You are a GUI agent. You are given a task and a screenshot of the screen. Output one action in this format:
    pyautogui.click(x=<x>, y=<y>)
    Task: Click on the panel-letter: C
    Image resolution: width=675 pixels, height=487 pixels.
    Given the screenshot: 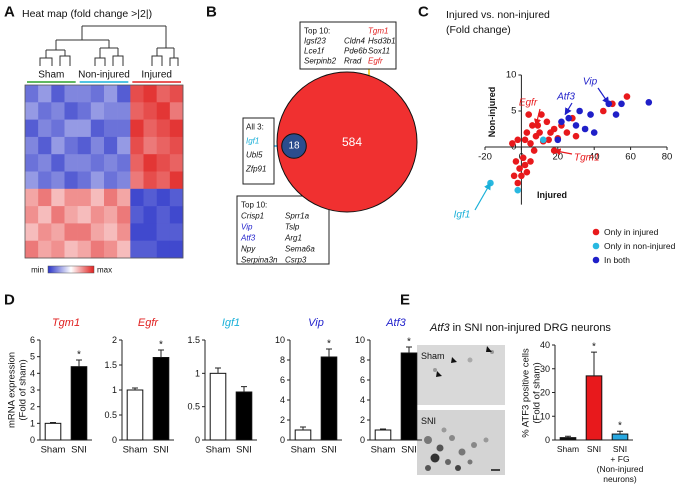 What is the action you would take?
    pyautogui.click(x=423, y=12)
    